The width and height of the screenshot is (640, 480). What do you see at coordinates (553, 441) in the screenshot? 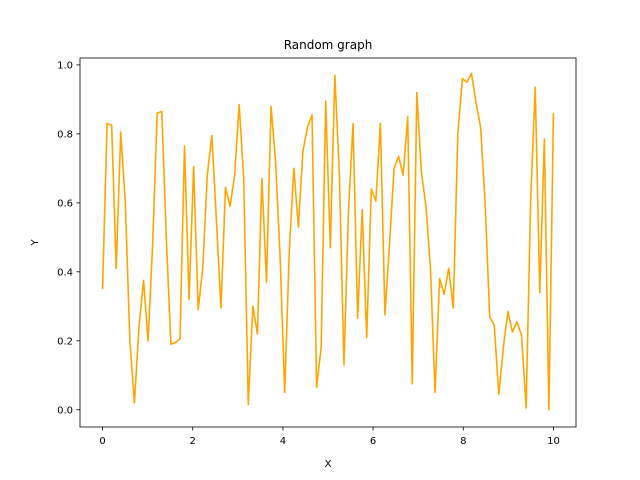
I see `x-tick-label: 10` at bounding box center [553, 441].